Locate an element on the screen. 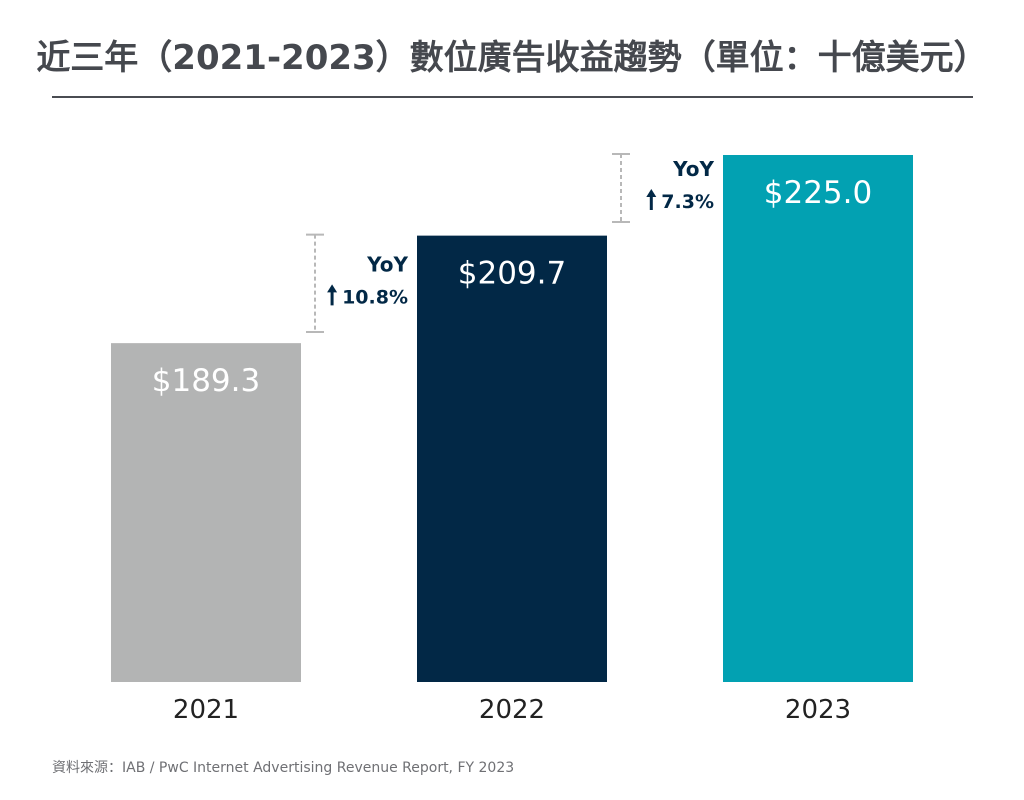  title-divider is located at coordinates (512, 97).